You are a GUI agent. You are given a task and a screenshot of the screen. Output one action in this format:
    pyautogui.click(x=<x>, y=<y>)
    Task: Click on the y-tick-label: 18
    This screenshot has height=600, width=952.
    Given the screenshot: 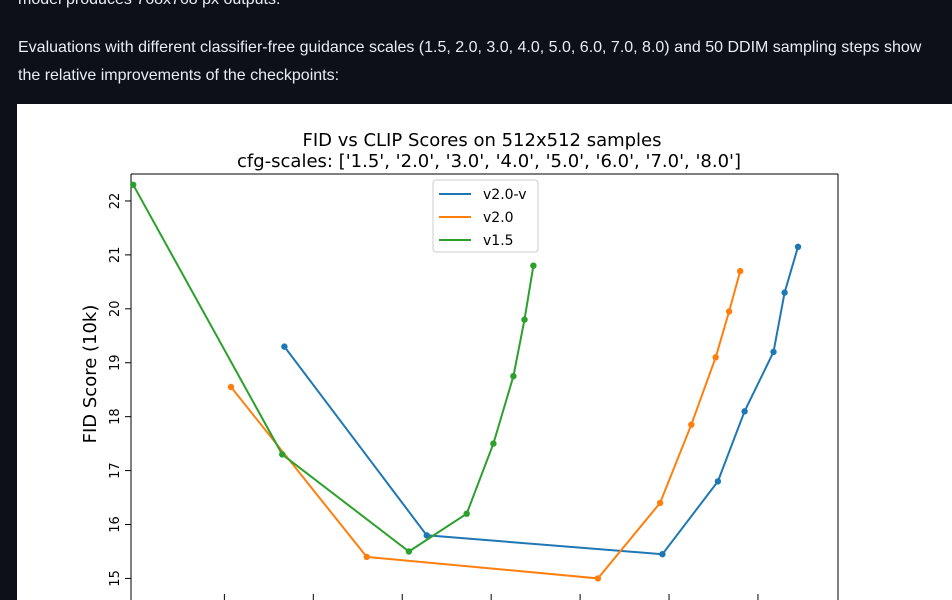 What is the action you would take?
    pyautogui.click(x=115, y=416)
    